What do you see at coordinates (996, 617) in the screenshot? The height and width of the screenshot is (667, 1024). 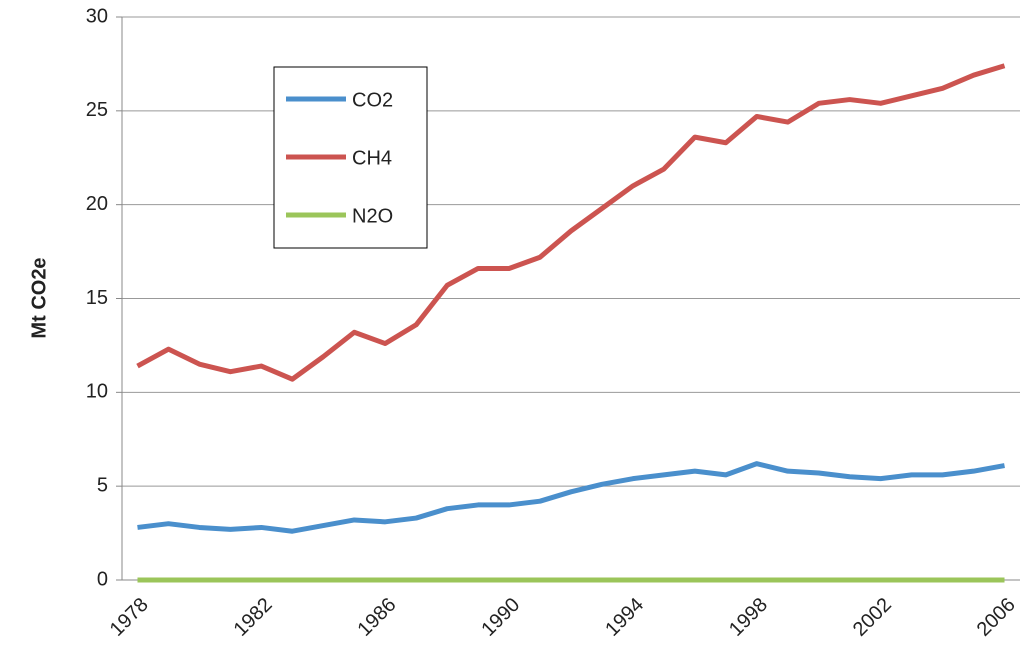 I see `x-tick-label: 2006` at bounding box center [996, 617].